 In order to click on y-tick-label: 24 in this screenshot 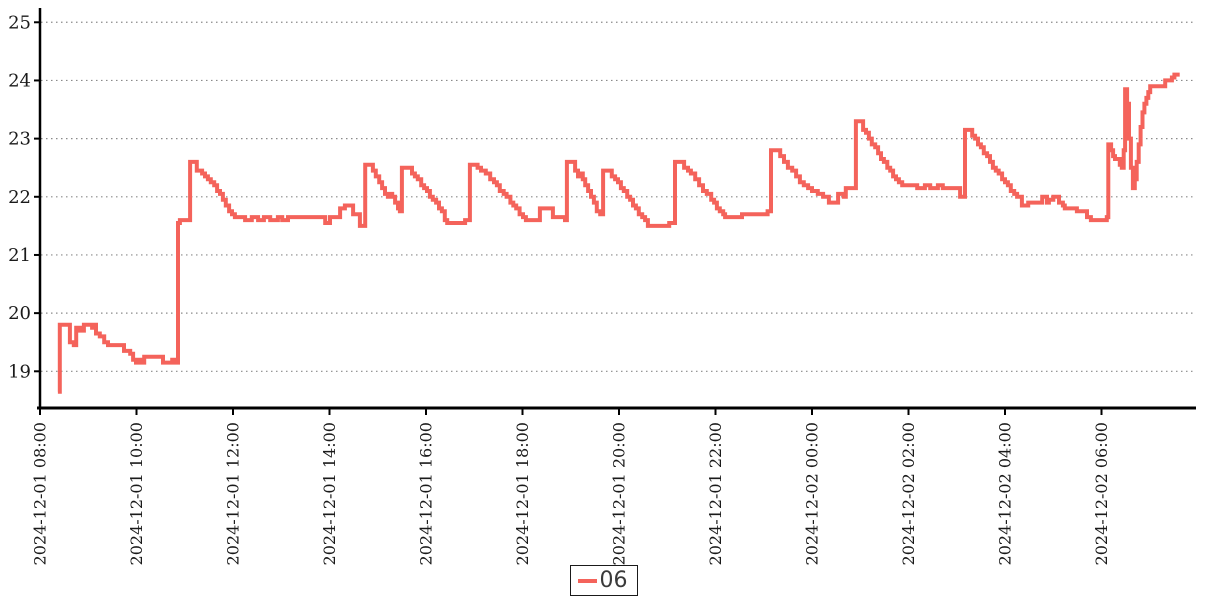, I will do `click(19, 80)`.